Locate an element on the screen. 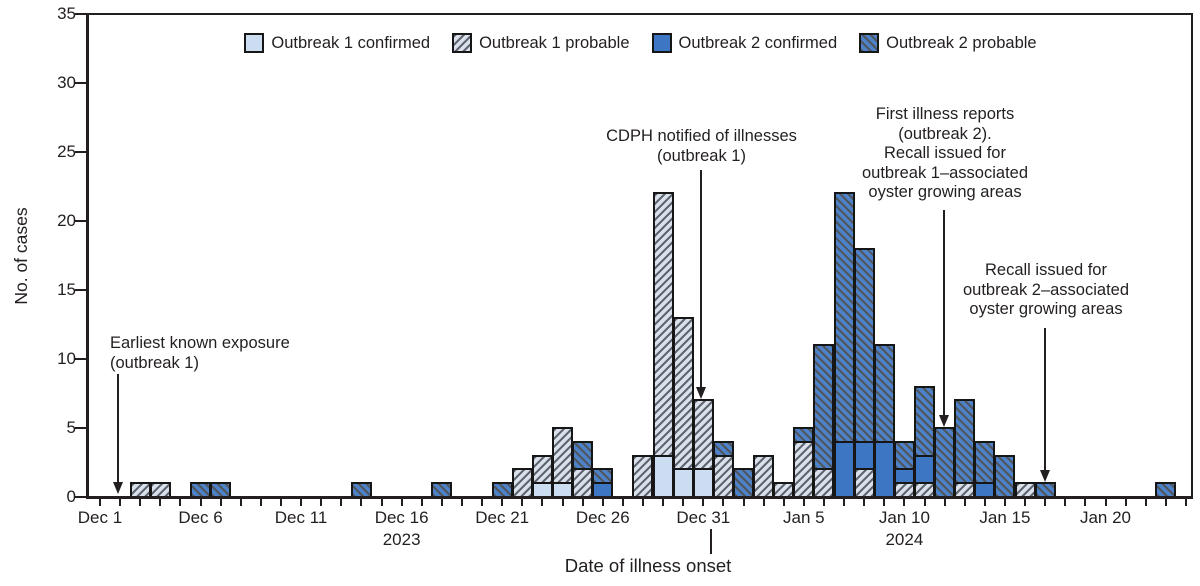 The width and height of the screenshot is (1200, 586). y-axis-line is located at coordinates (87, 255).